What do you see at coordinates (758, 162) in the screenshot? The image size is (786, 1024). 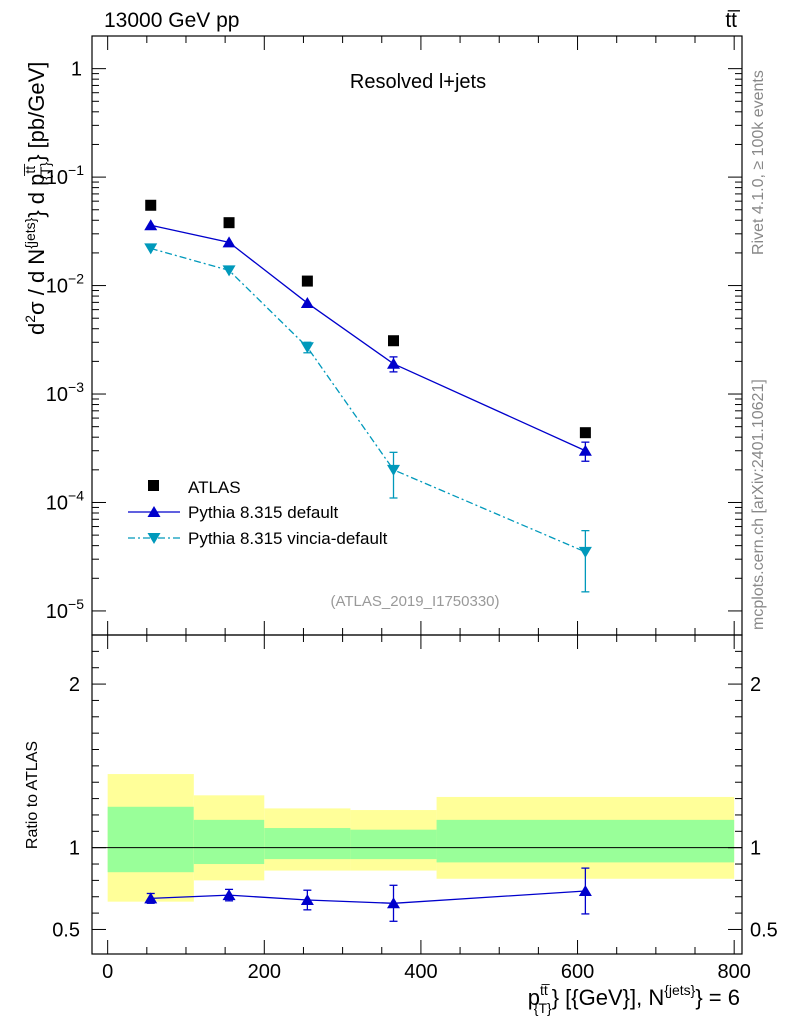 I see `rivet-version-label: Rivet 4.1.0, ≥ 100k events` at bounding box center [758, 162].